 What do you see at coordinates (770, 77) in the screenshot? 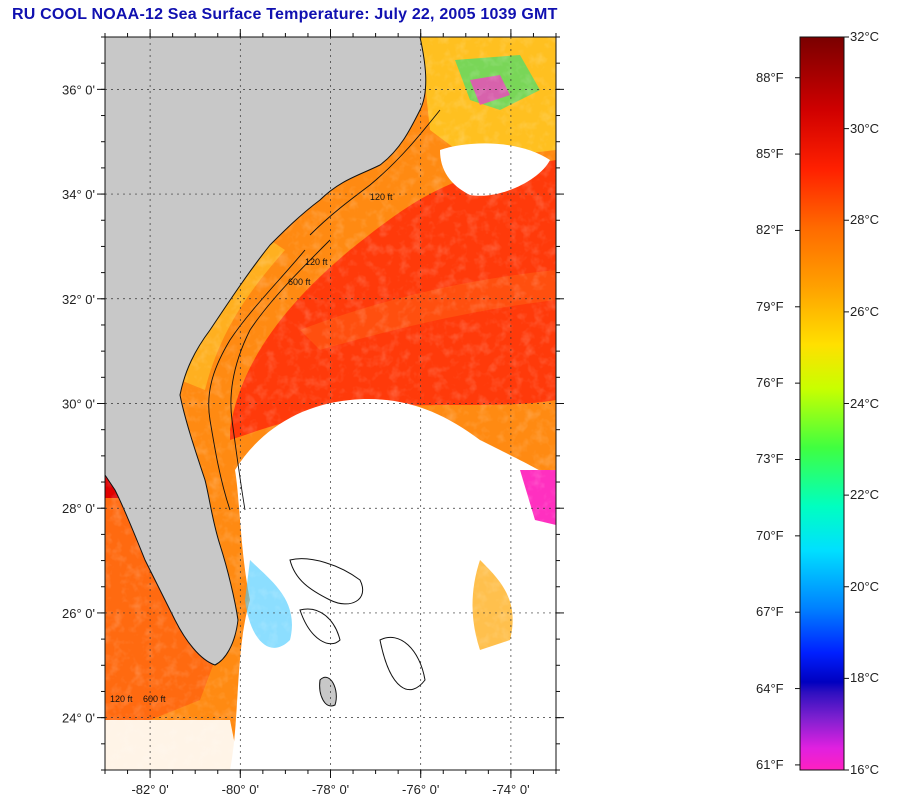
I see `colorbar-fahrenheit-label: 88°F` at bounding box center [770, 77].